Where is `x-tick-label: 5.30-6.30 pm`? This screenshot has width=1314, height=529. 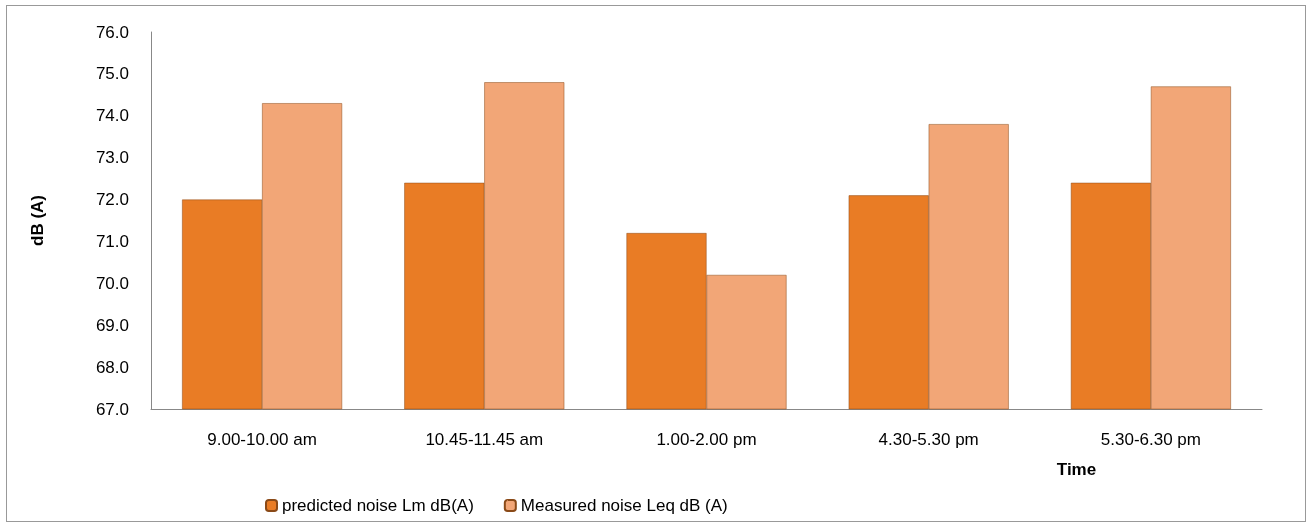 x-tick-label: 5.30-6.30 pm is located at coordinates (1150, 439).